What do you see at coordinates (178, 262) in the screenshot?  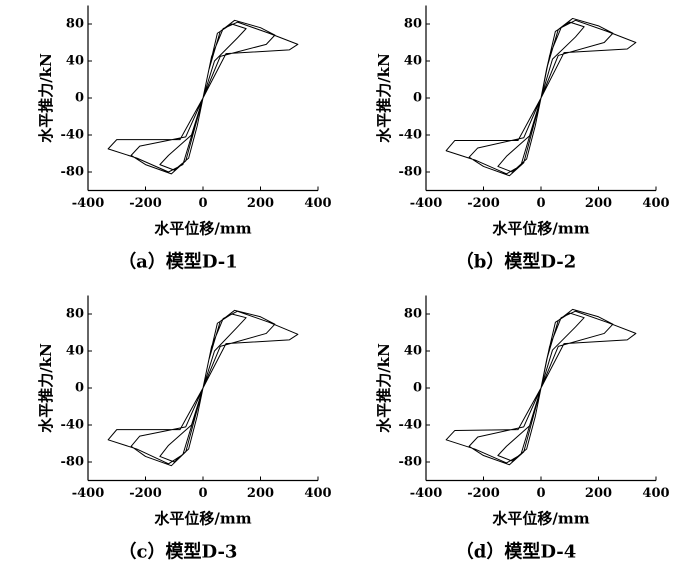 I see `caption: （a）模型D-1` at bounding box center [178, 262].